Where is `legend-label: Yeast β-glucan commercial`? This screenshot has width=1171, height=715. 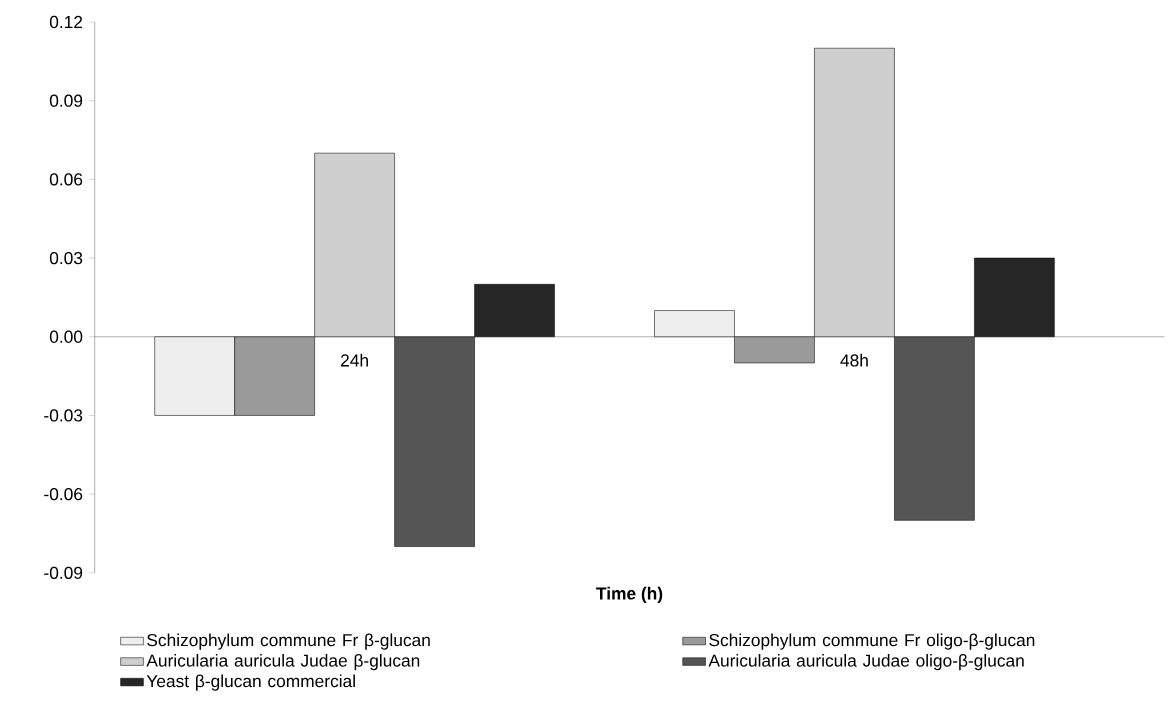
legend-label: Yeast β-glucan commercial is located at coordinates (250, 682).